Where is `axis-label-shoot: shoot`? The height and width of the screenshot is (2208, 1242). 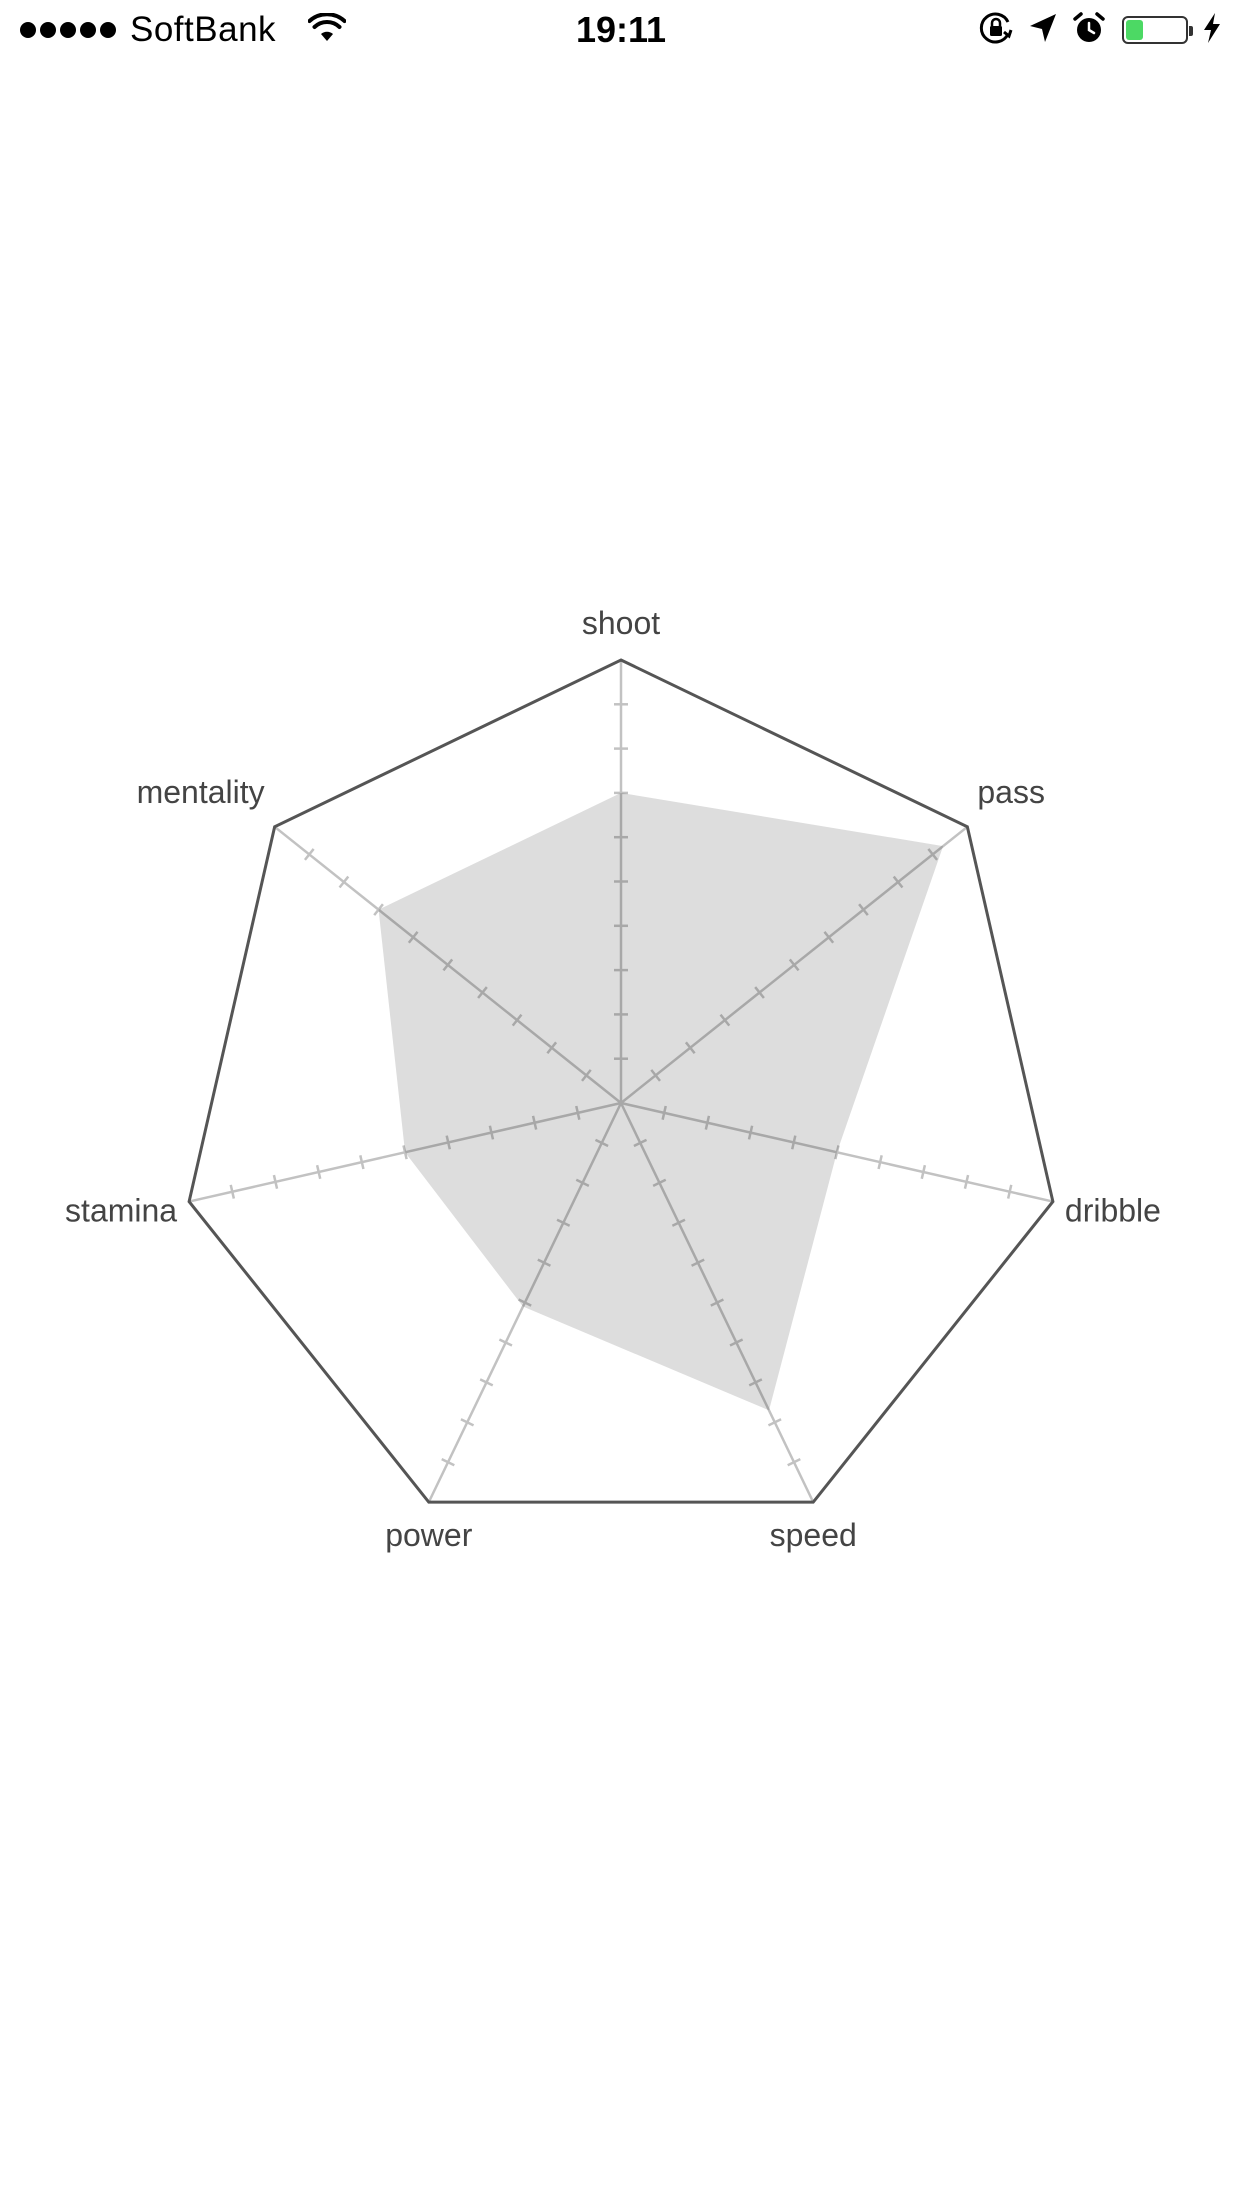
axis-label-shoot: shoot is located at coordinates (621, 623).